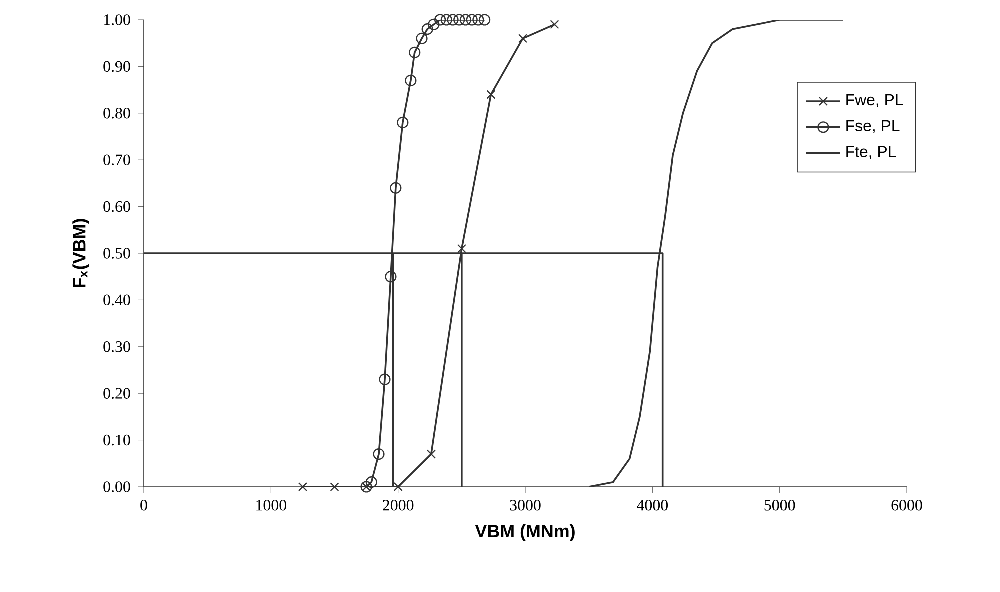 The width and height of the screenshot is (1000, 592). Describe the element at coordinates (117, 394) in the screenshot. I see `y-tick-label: 0.20` at that location.